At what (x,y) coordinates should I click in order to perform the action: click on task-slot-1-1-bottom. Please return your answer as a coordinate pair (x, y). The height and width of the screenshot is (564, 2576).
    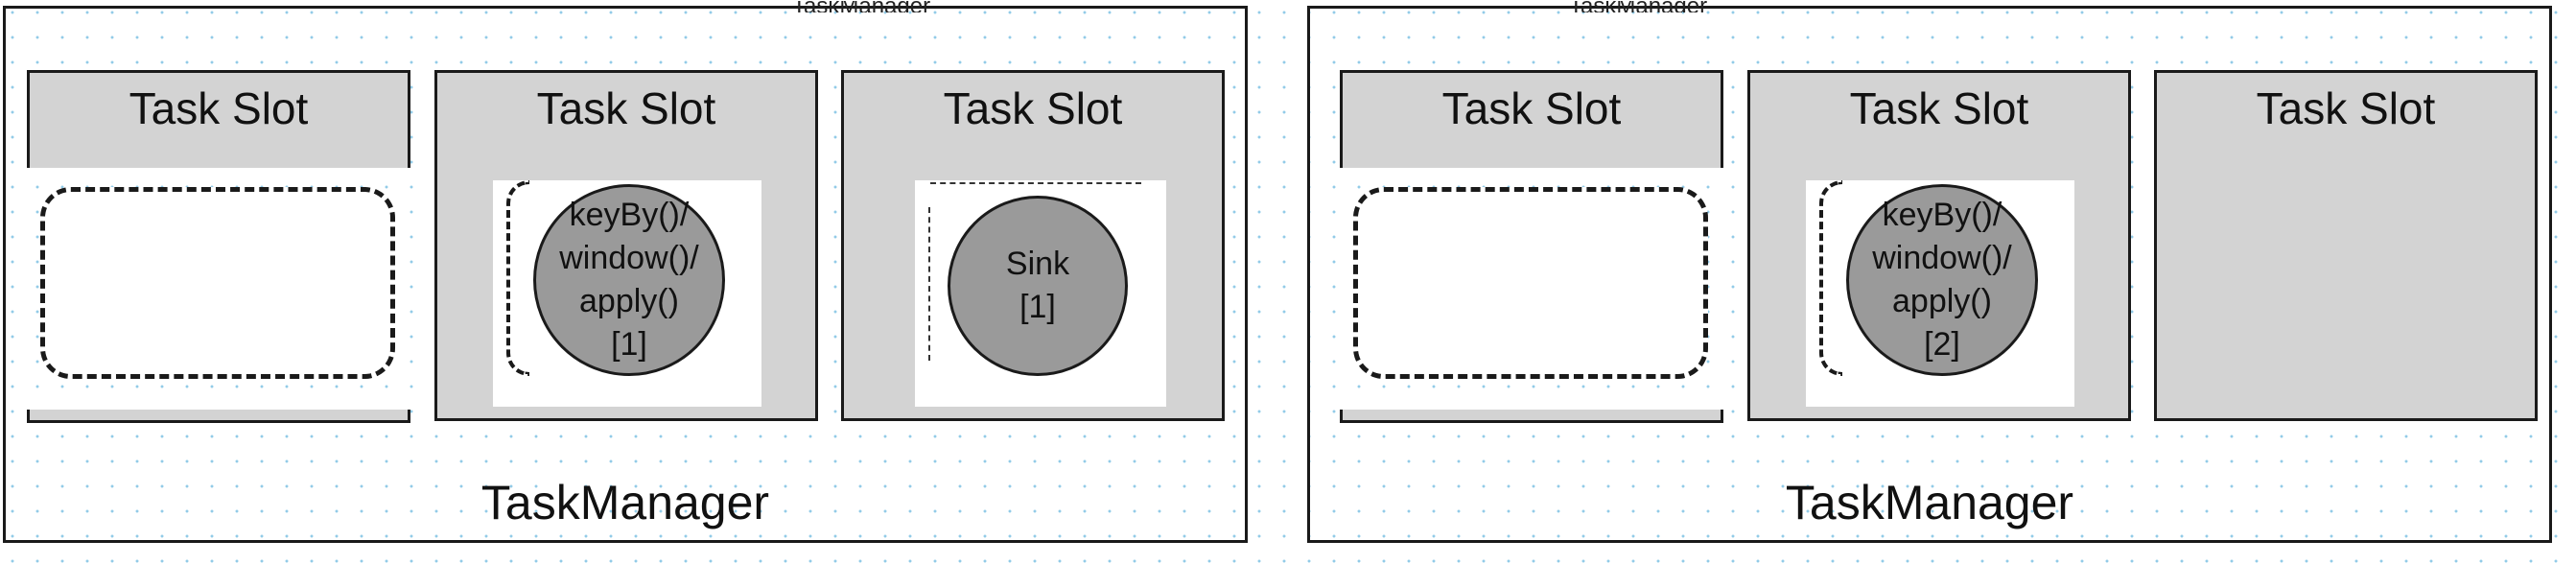
    Looking at the image, I should click on (218, 416).